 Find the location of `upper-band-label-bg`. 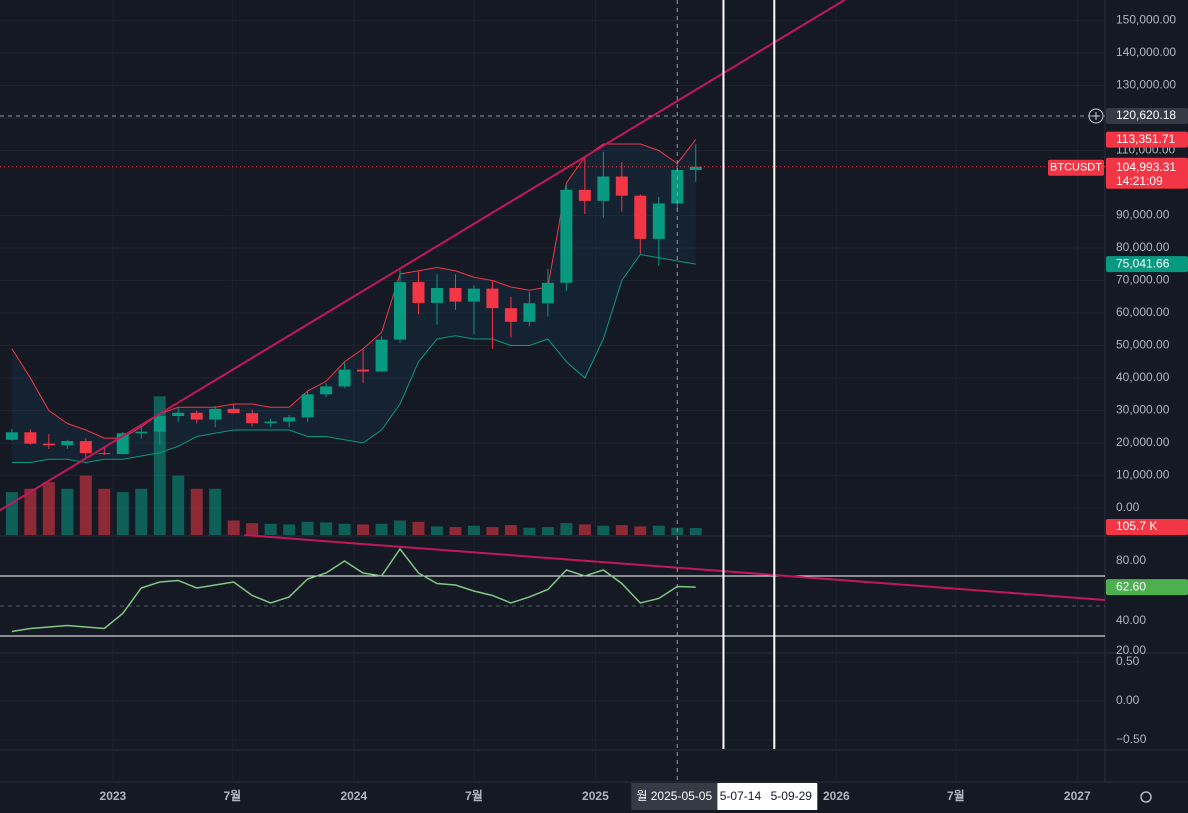

upper-band-label-bg is located at coordinates (1147, 139).